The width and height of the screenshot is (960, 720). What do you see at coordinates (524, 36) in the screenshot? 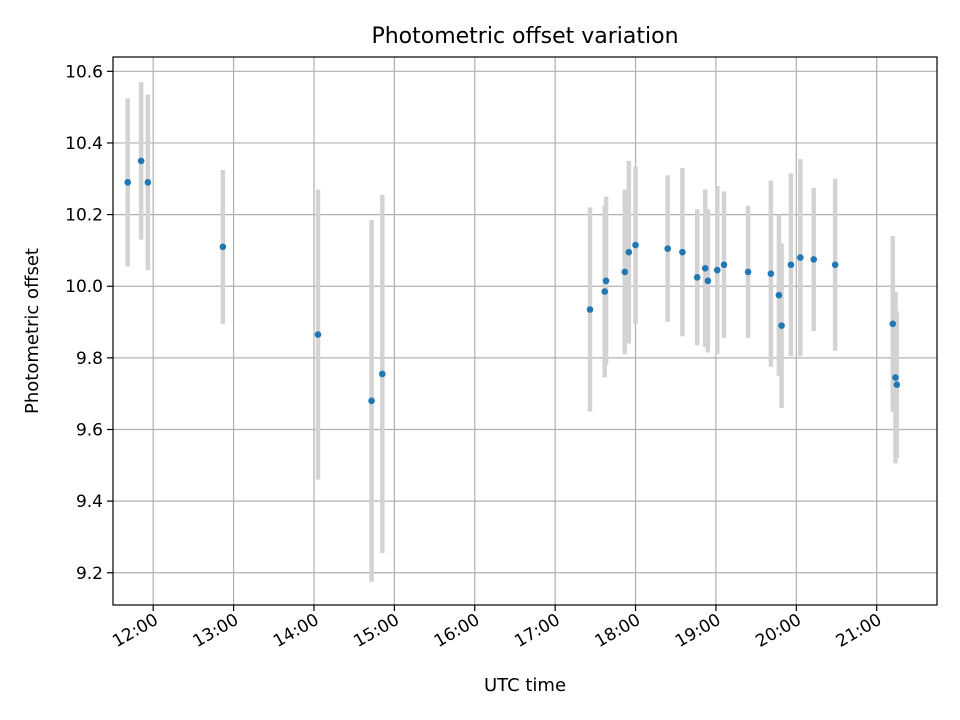
I see `chart-title: Photometric offset variation` at bounding box center [524, 36].